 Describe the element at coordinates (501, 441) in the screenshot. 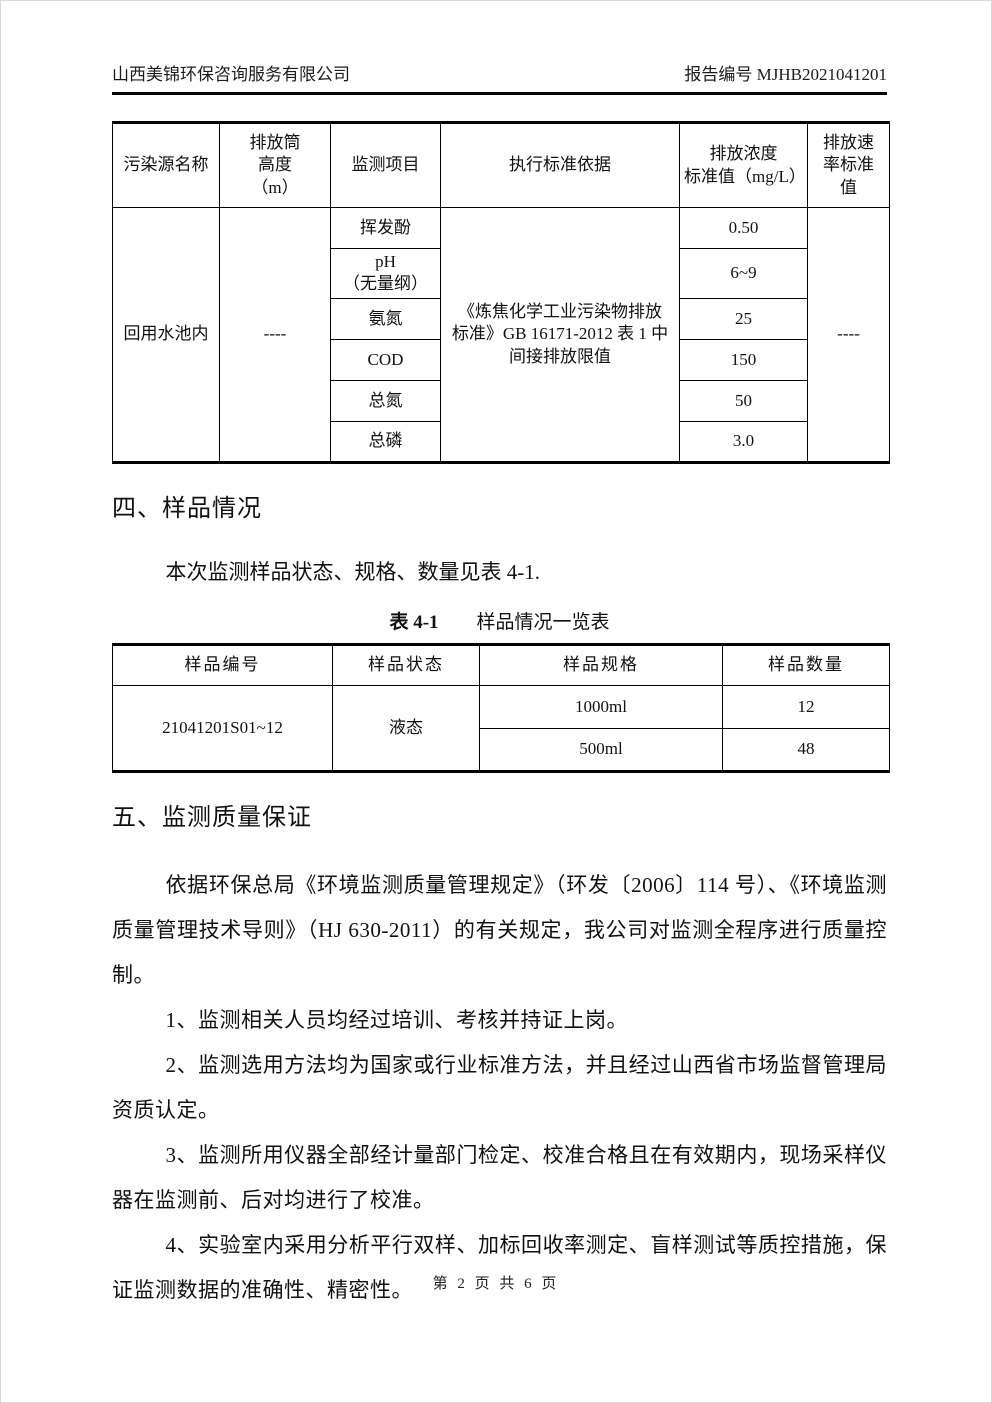

I see `table-row: 总磷 3.0` at that location.